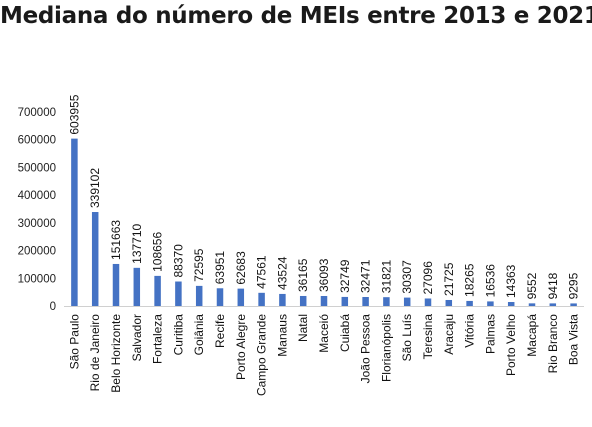 Image resolution: width=592 pixels, height=427 pixels. Describe the element at coordinates (449, 334) in the screenshot. I see `category-label: Aracaju` at that location.